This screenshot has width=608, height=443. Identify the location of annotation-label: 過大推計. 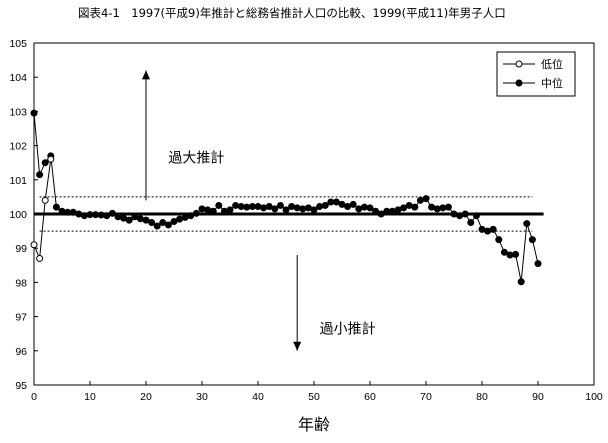
(196, 159).